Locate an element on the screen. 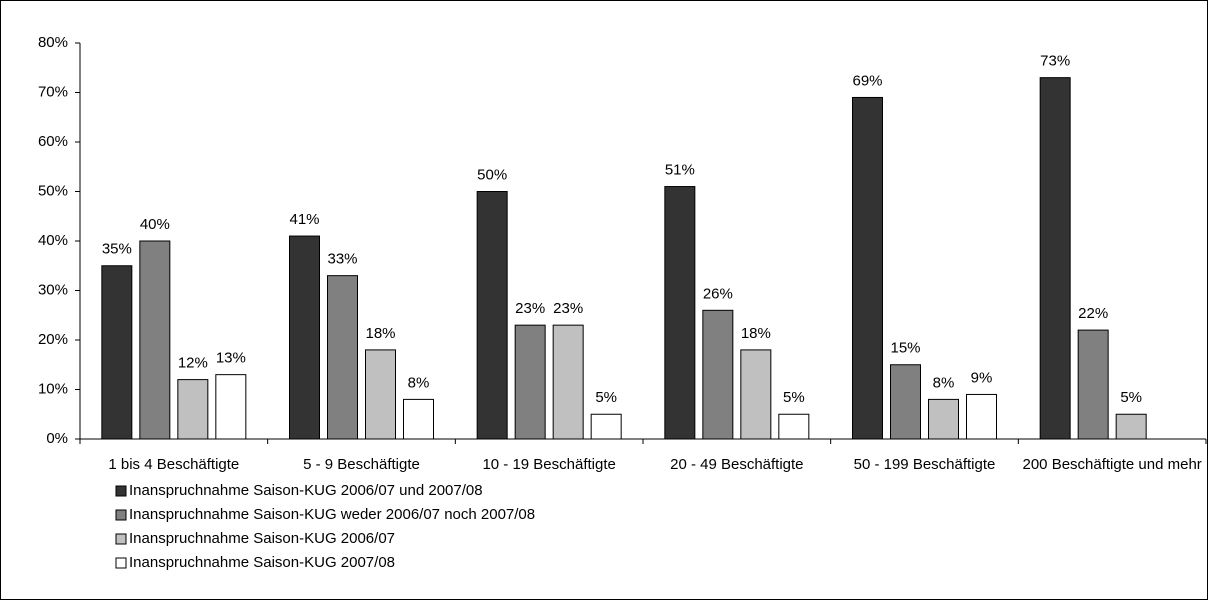 This screenshot has height=600, width=1208. y-tick-label: 50% is located at coordinates (53, 190).